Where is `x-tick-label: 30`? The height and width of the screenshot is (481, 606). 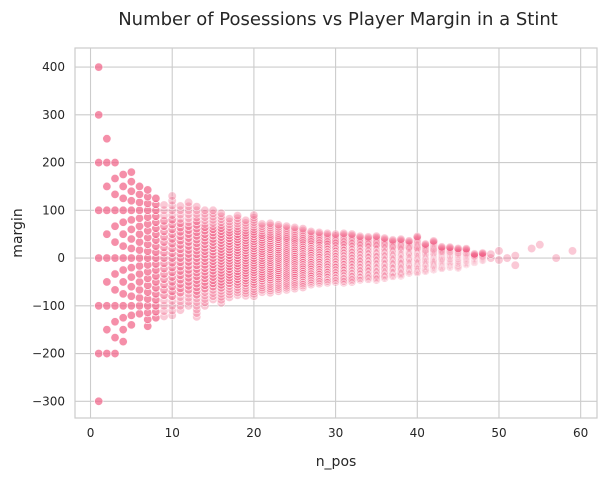
x-tick-label: 30 is located at coordinates (335, 433).